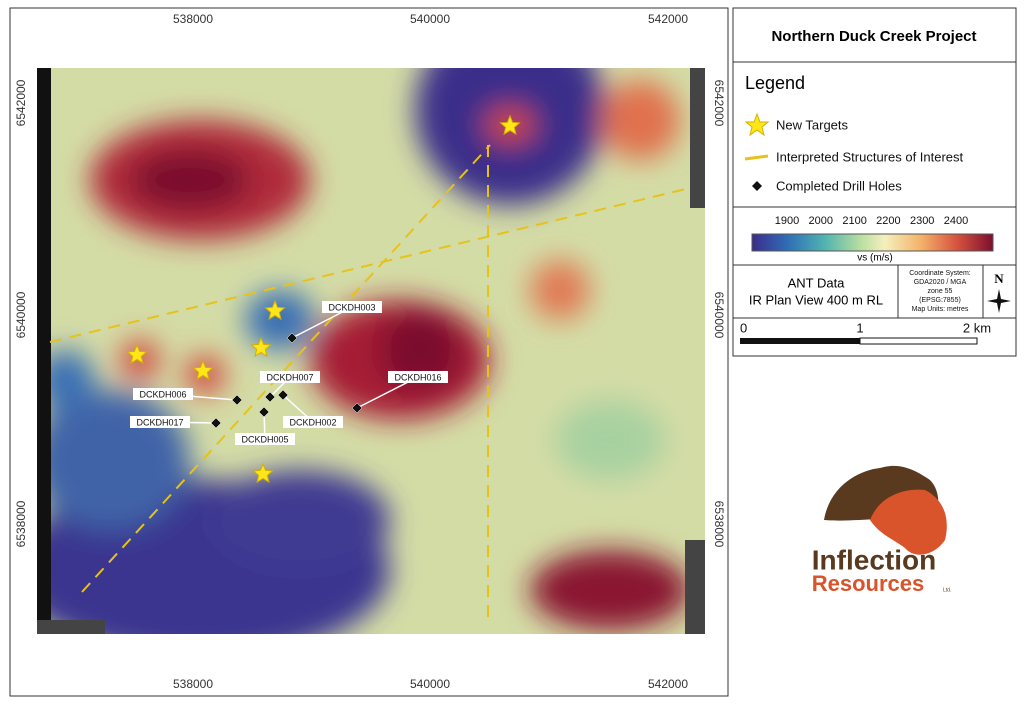 This screenshot has height=711, width=1024. I want to click on logo-sub: Resources, so click(868, 583).